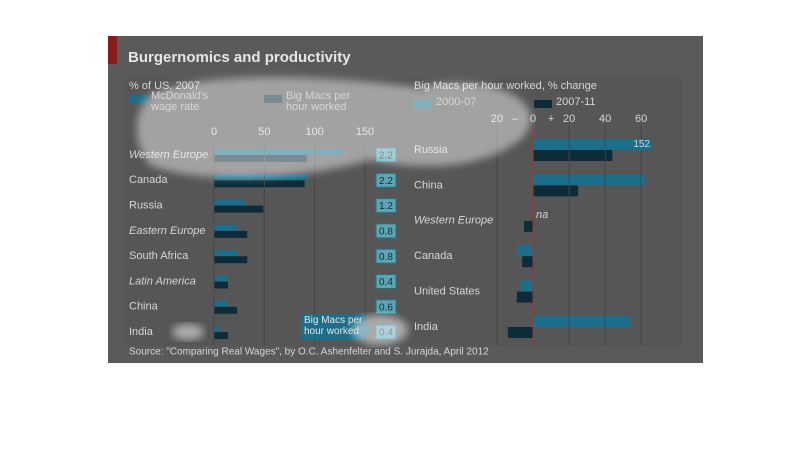 The height and width of the screenshot is (458, 810). Describe the element at coordinates (447, 292) in the screenshot. I see `category-label: United States` at that location.